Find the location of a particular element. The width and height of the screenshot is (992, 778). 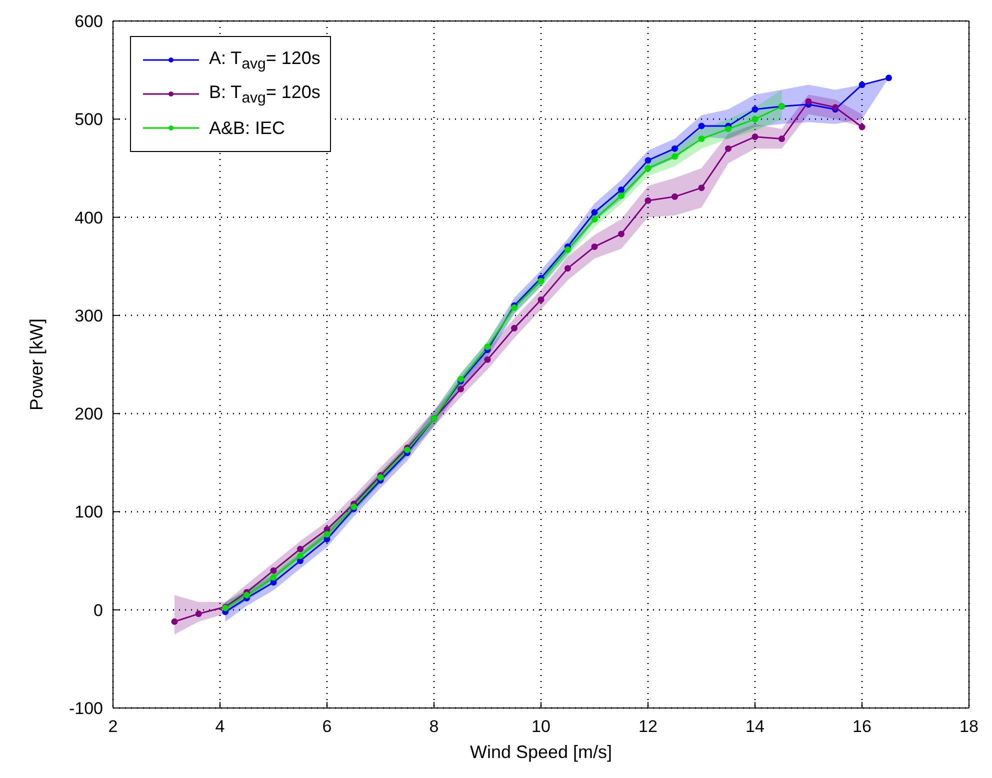

y-tick-label: -100 is located at coordinates (85, 708).